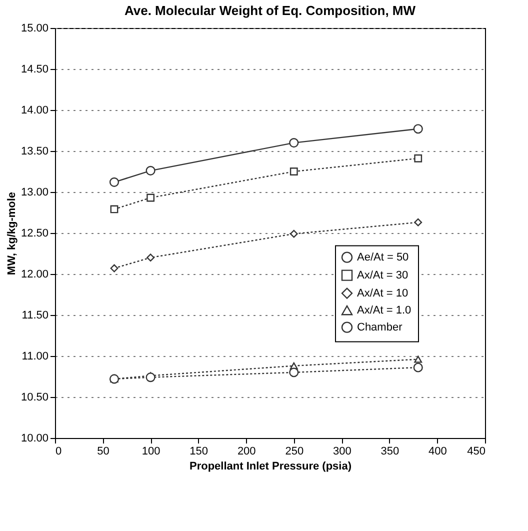  What do you see at coordinates (342, 452) in the screenshot?
I see `x-tick-label: 300` at bounding box center [342, 452].